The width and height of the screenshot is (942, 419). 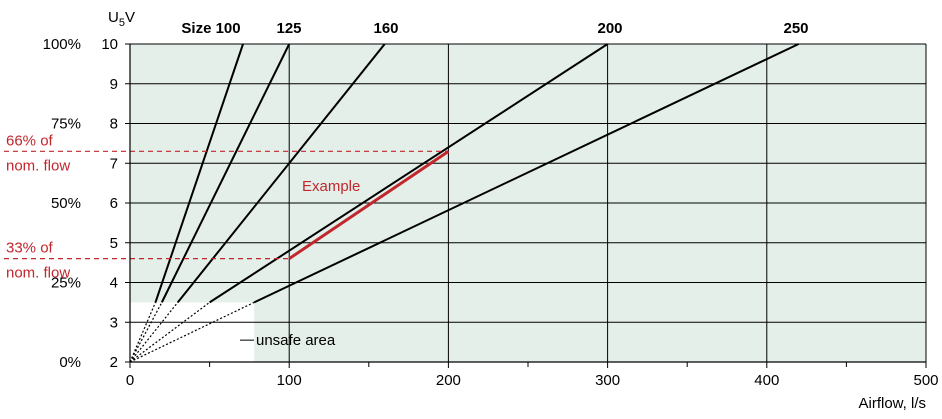 I want to click on y-tick-label: 9, so click(x=114, y=84).